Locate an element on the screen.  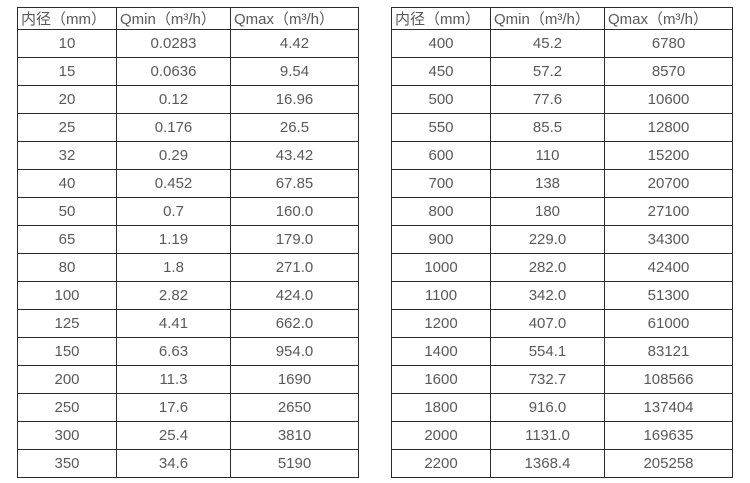
table-cell: 300 is located at coordinates (67, 435).